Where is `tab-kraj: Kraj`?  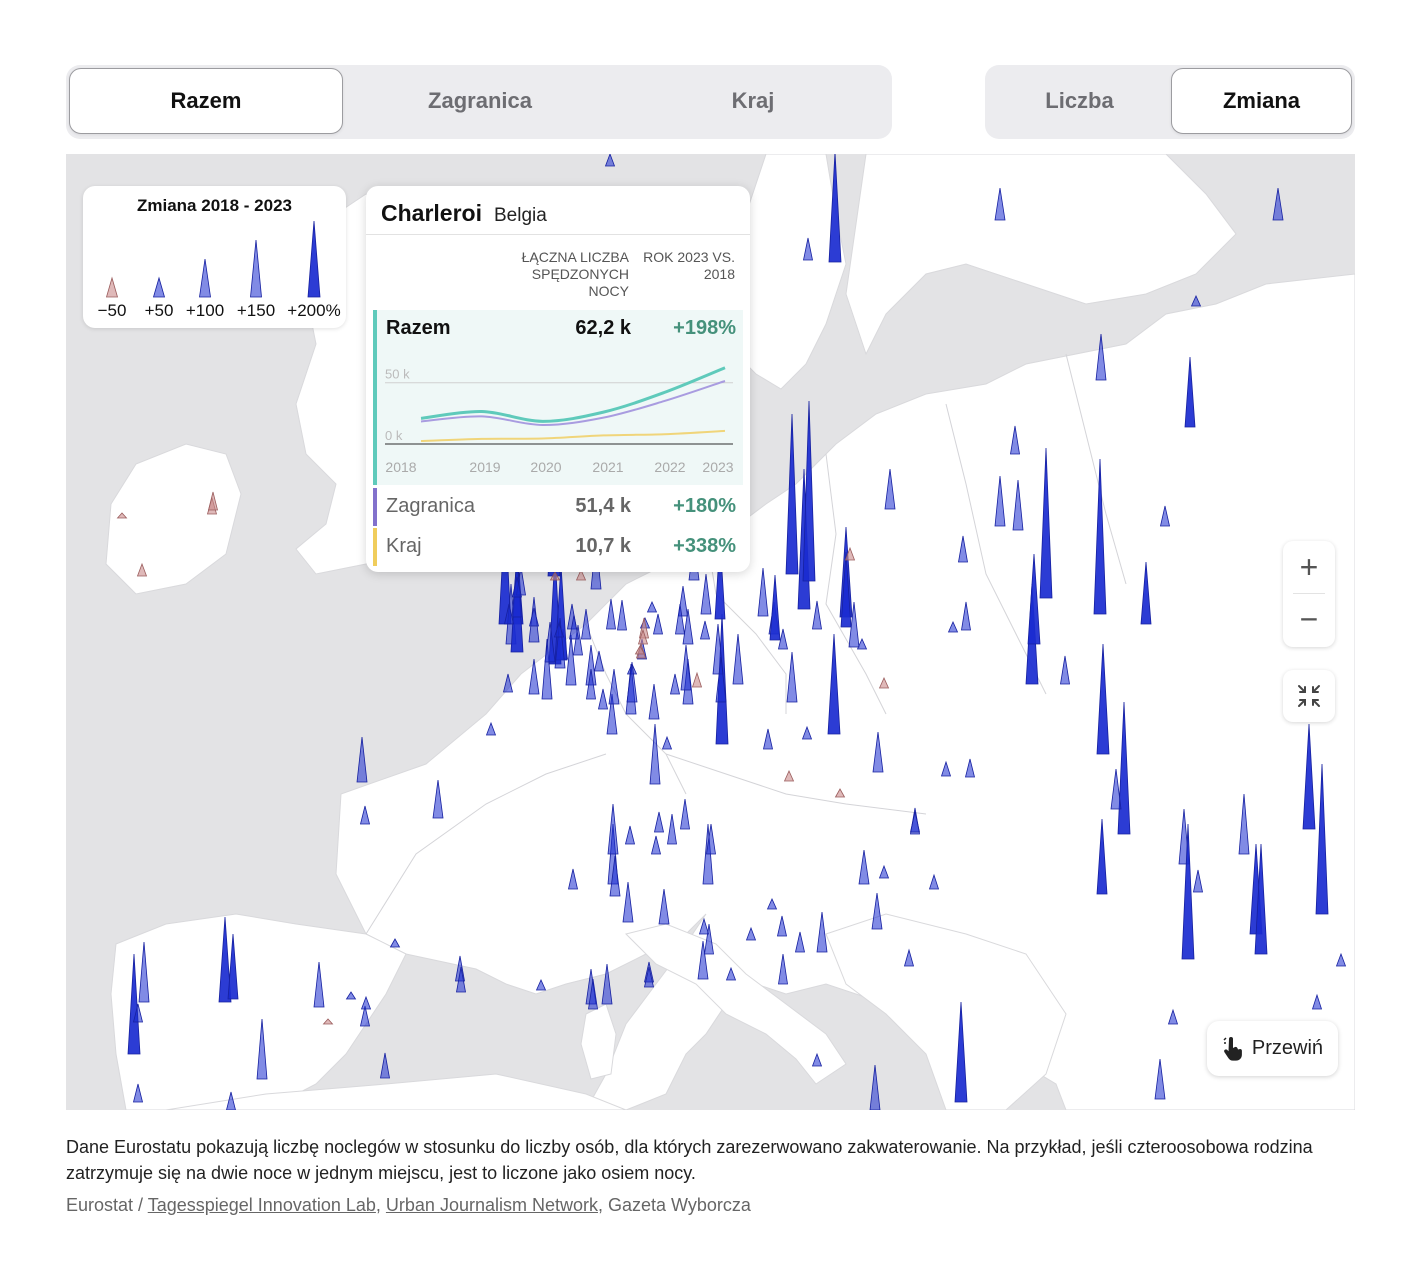 tab-kraj: Kraj is located at coordinates (753, 100).